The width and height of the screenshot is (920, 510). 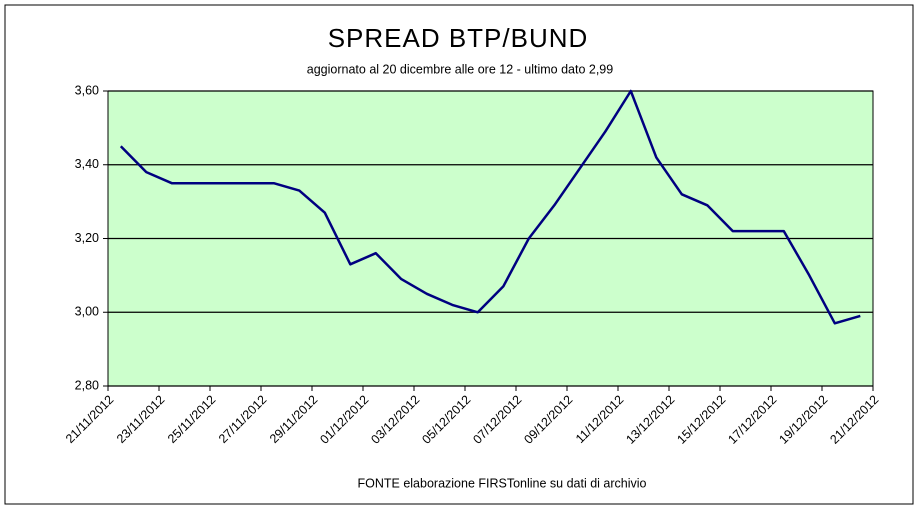 I want to click on y-tick-label: 3,60, so click(x=87, y=90).